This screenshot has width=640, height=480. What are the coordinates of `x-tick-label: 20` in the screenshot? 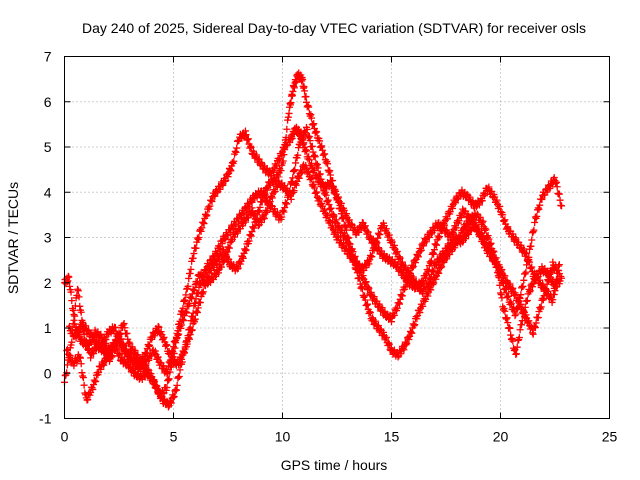 It's located at (501, 437).